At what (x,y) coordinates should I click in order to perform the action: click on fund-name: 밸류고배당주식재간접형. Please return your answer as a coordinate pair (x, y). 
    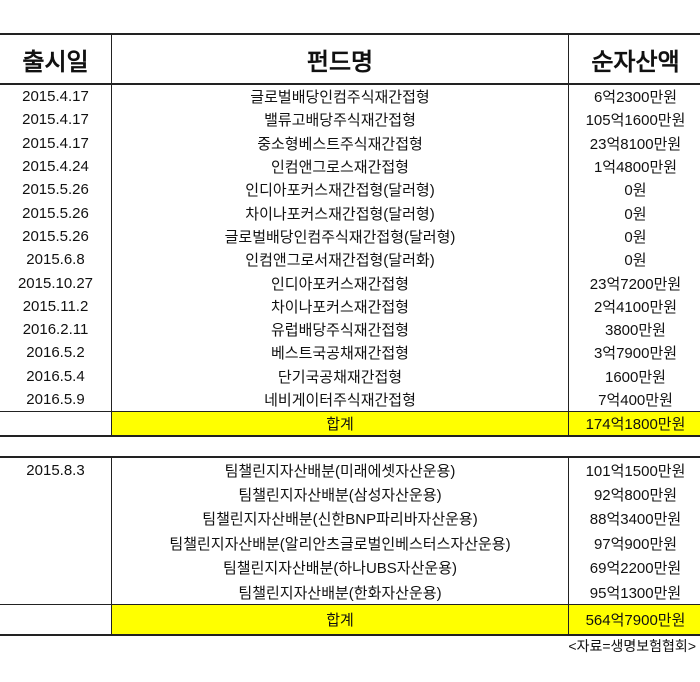
    Looking at the image, I should click on (340, 120).